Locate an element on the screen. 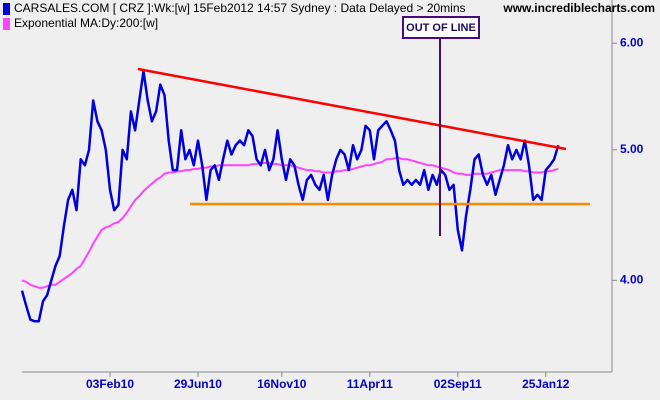  annotation-box is located at coordinates (441, 27).